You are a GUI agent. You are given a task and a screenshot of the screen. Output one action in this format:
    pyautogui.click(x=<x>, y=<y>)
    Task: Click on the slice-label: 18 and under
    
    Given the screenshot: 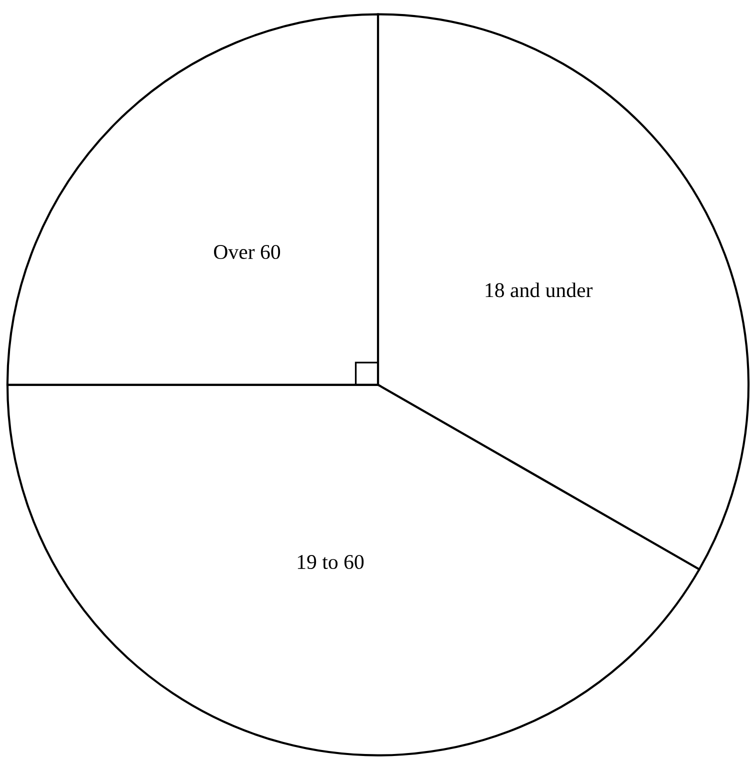 What is the action you would take?
    pyautogui.click(x=539, y=290)
    